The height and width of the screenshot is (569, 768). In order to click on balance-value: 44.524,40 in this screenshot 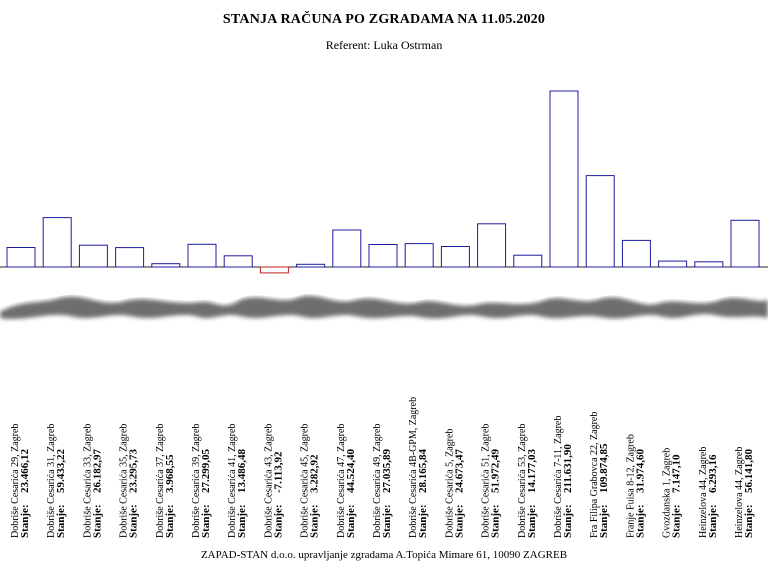, I will do `click(351, 471)`.